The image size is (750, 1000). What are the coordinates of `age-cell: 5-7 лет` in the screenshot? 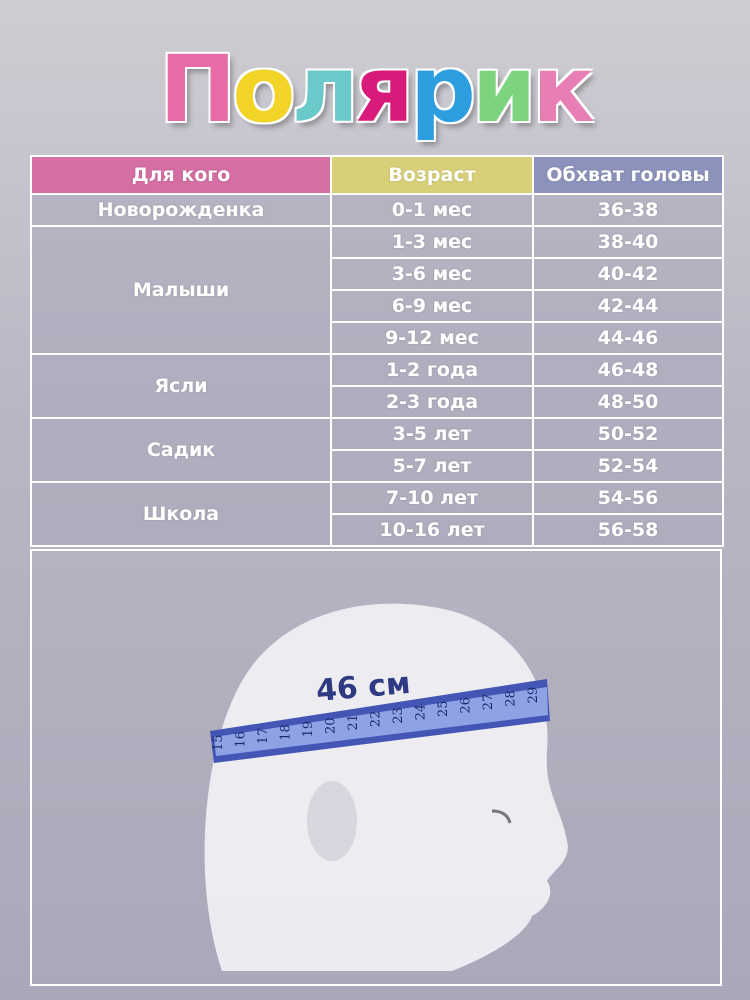 It's located at (432, 466).